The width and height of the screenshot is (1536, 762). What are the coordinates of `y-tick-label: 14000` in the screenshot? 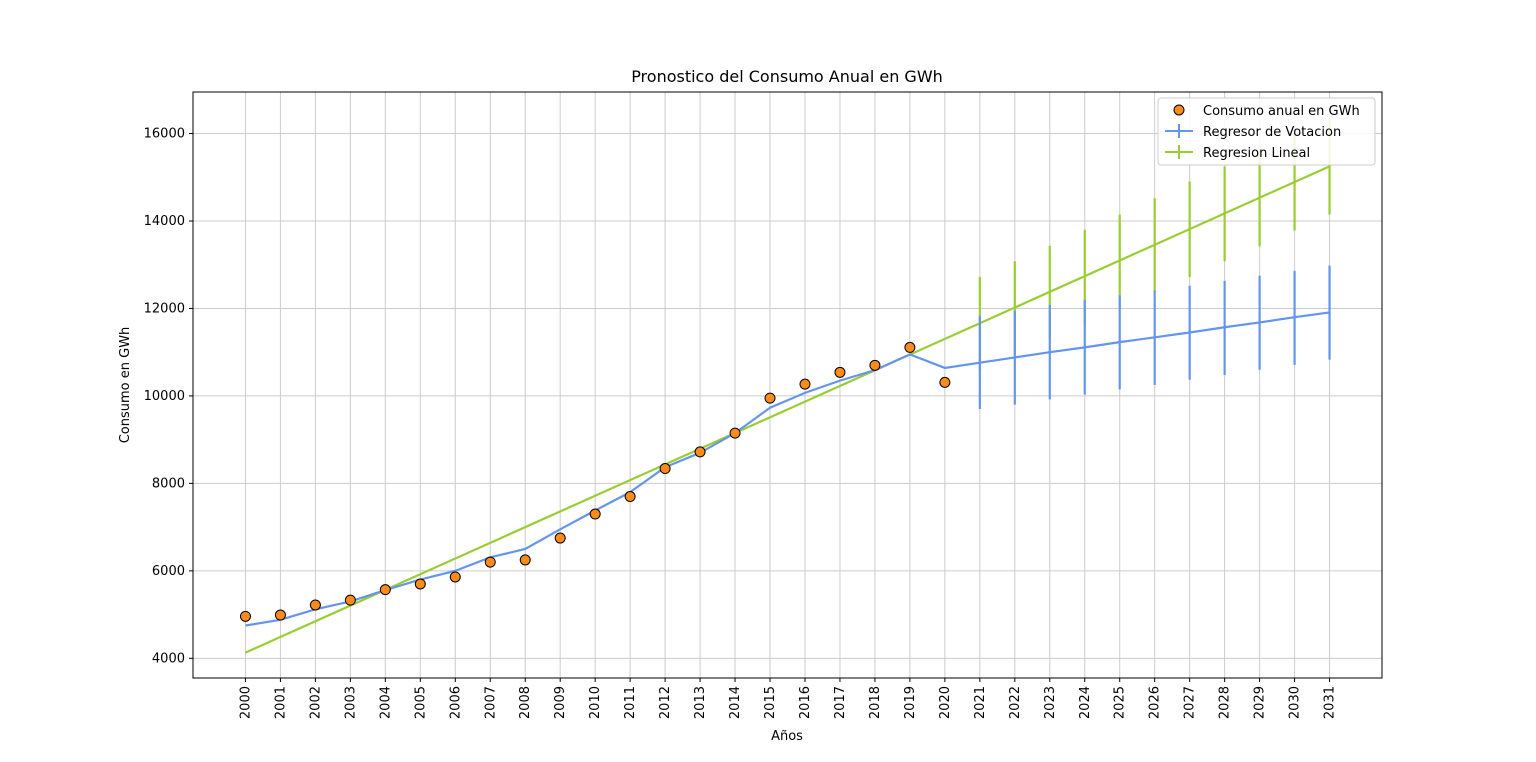 It's located at (164, 221).